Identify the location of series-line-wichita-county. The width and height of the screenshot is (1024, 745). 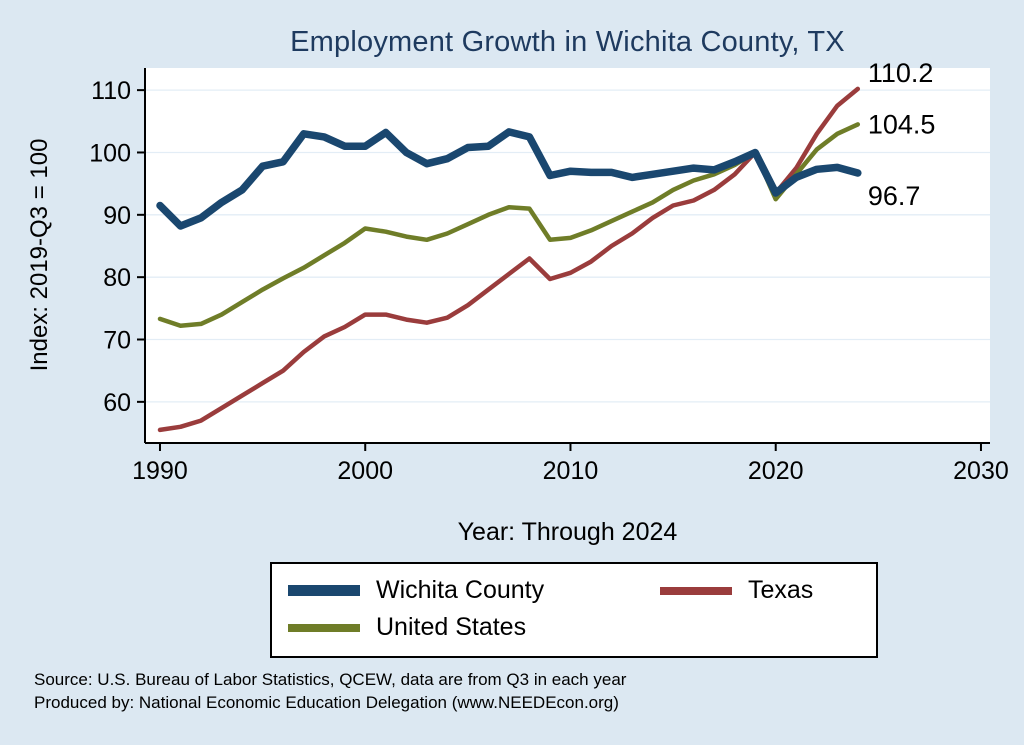
(509, 179).